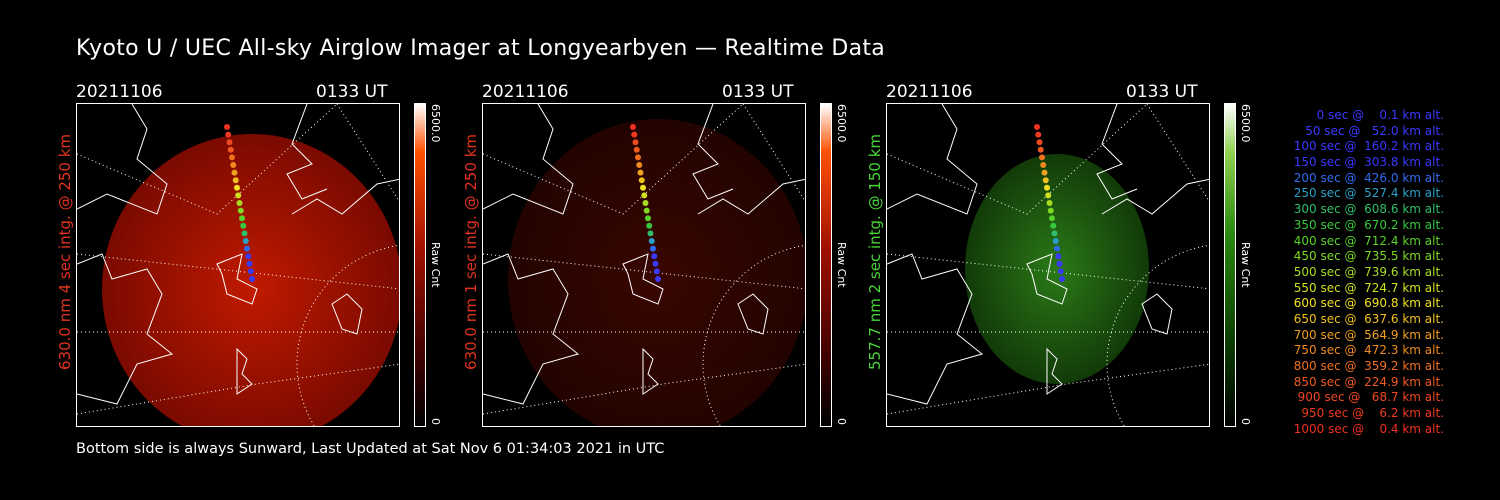  Describe the element at coordinates (1366, 287) in the screenshot. I see `legend-entry: 550 sec @ 724.7 km alt.` at that location.